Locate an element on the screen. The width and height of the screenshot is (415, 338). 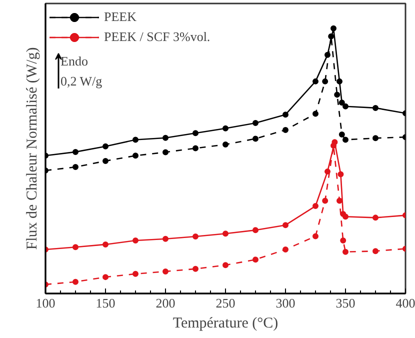
x-tick-label: 300 is located at coordinates (286, 303).